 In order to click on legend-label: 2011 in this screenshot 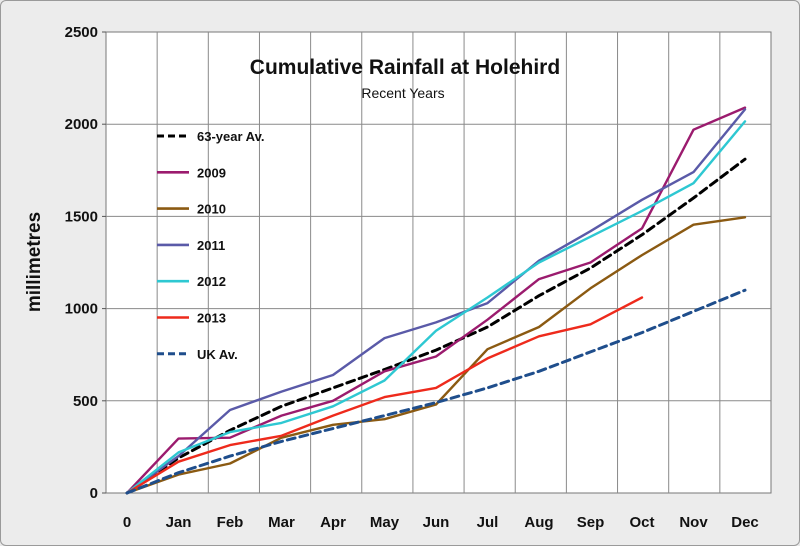, I will do `click(211, 245)`.